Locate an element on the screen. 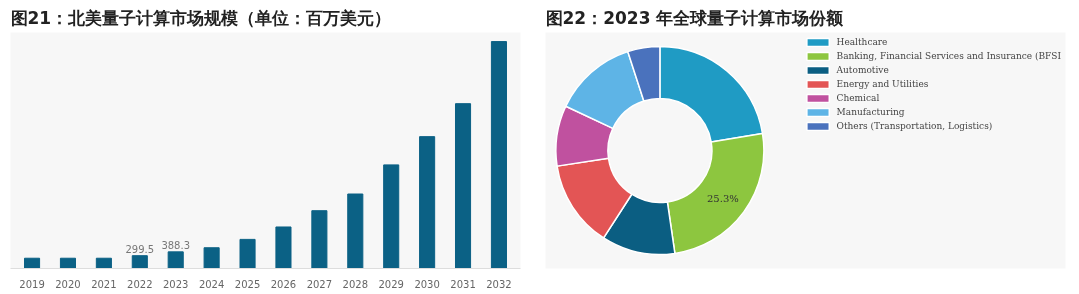 Image resolution: width=1079 pixels, height=294 pixels. legend-label: Chemical is located at coordinates (858, 98).